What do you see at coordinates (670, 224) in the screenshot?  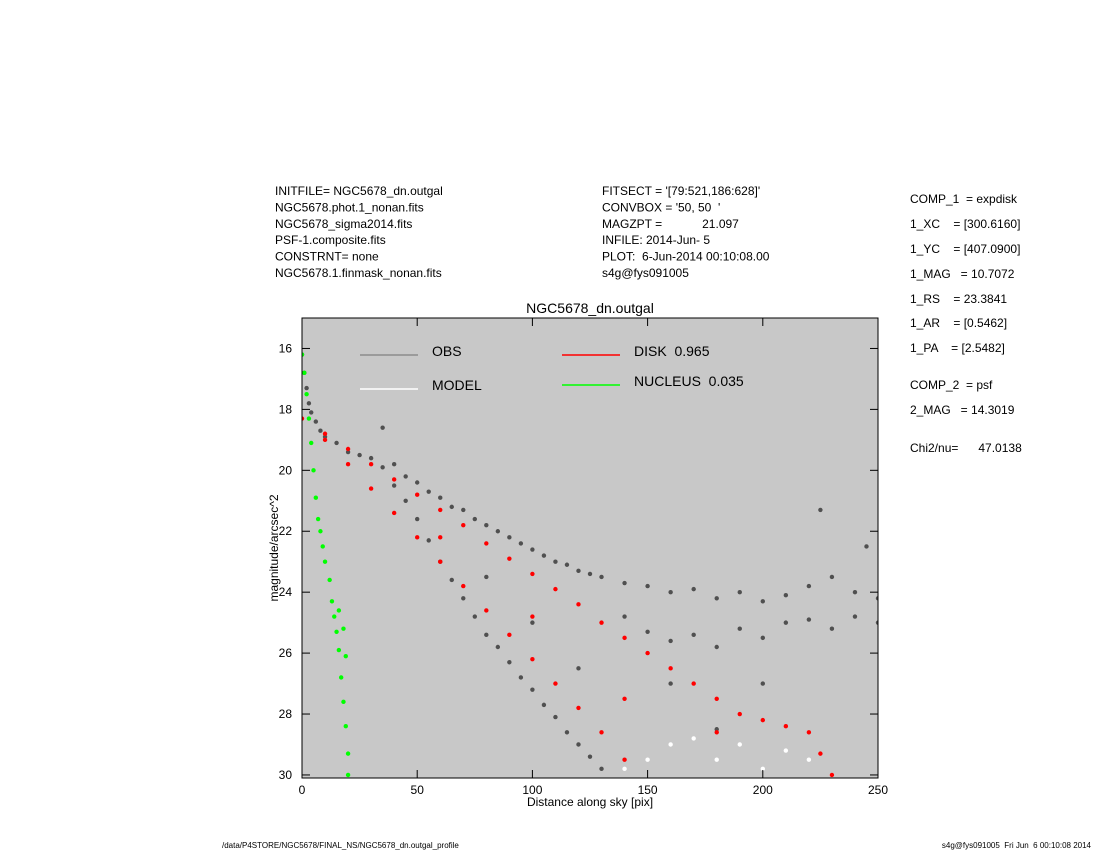 I see `header-middle-line: MAGZPT = 21.097` at bounding box center [670, 224].